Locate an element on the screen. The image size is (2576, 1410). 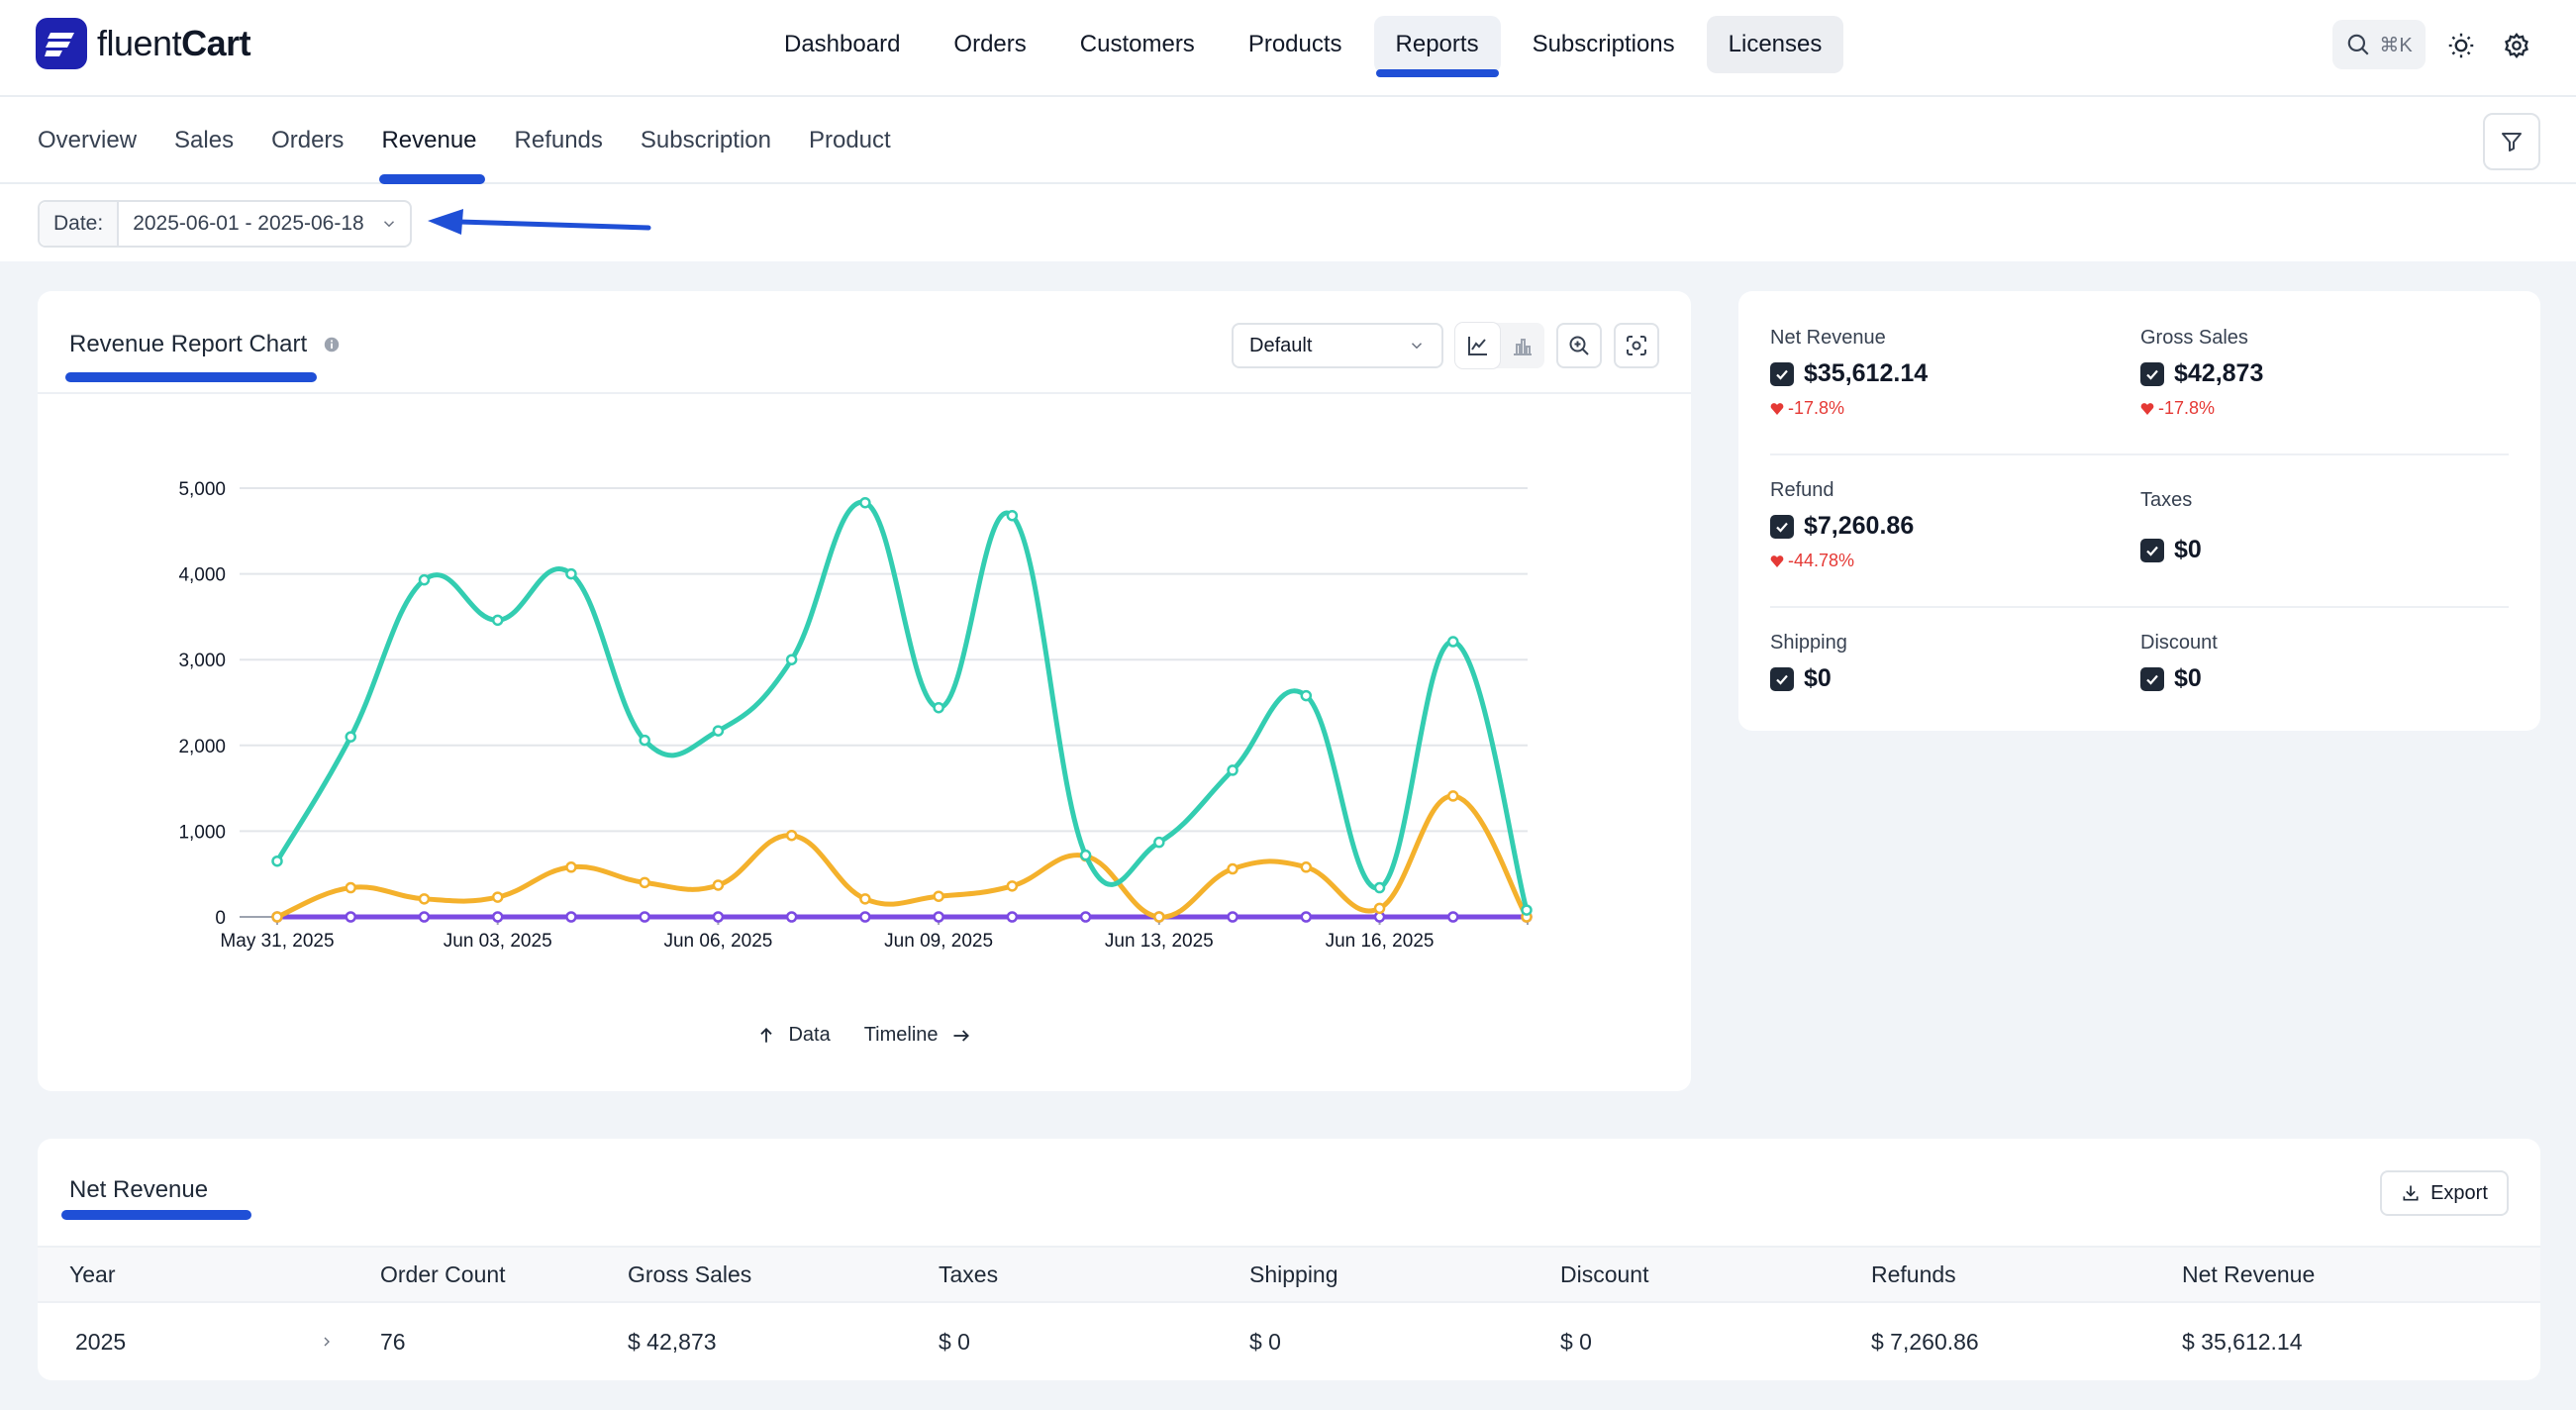
tab-subscription: Subscription is located at coordinates (706, 140).